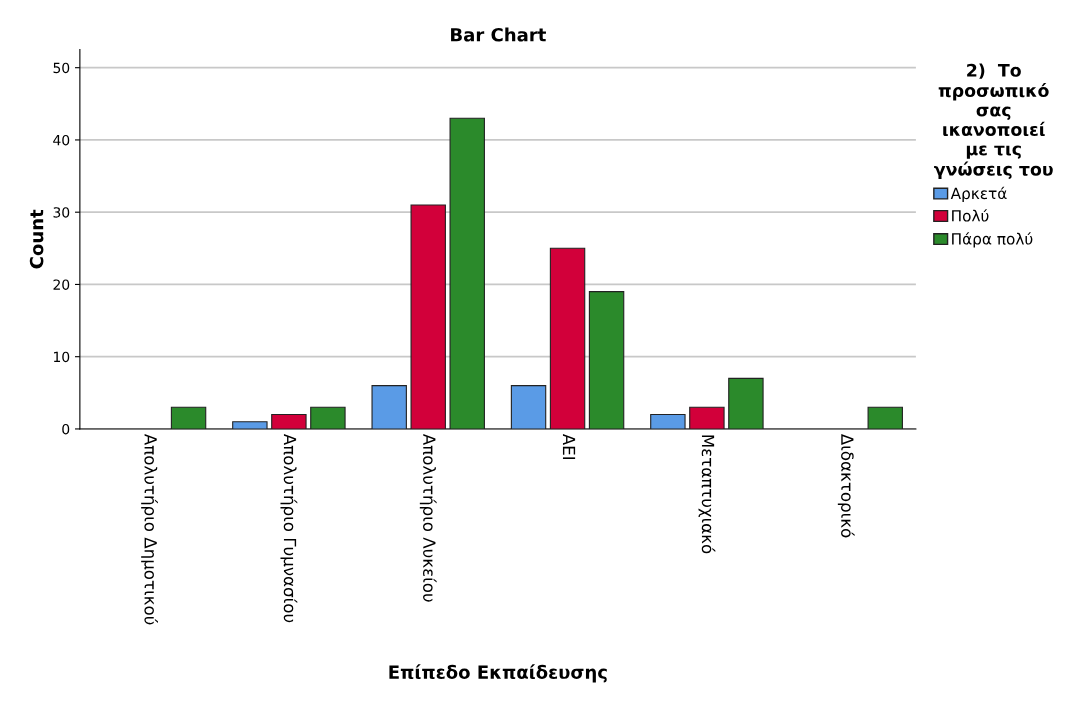 The width and height of the screenshot is (1065, 709). I want to click on x-tick-label: Απολυτήριο Γυμνασίου, so click(289, 528).